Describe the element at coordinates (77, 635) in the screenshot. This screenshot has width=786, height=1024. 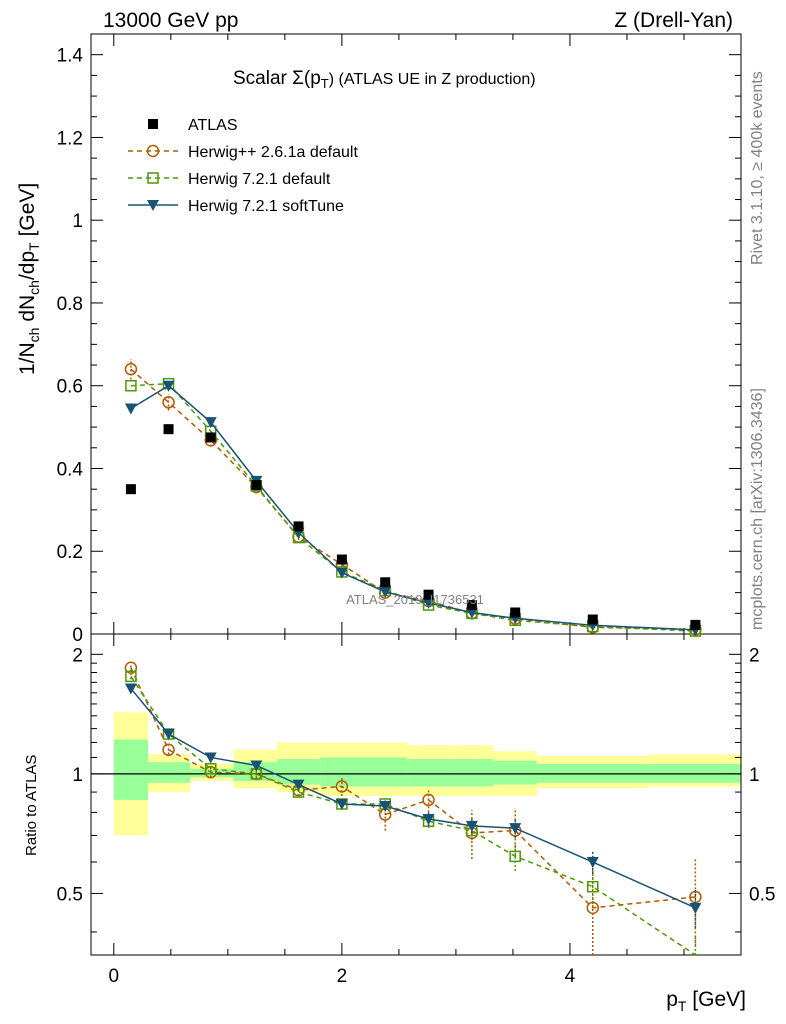
I see `y-tick-label: 0` at that location.